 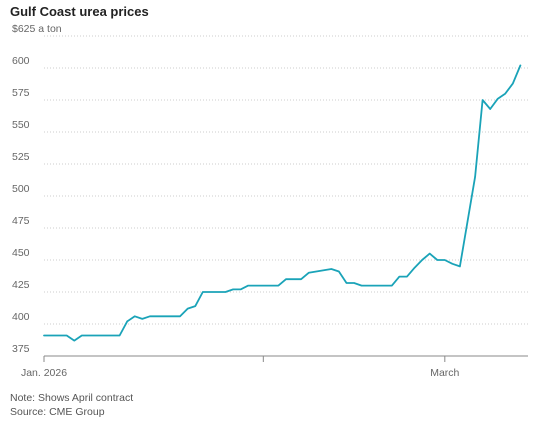 What do you see at coordinates (37, 29) in the screenshot?
I see `y-tick-label: $625 a ton` at bounding box center [37, 29].